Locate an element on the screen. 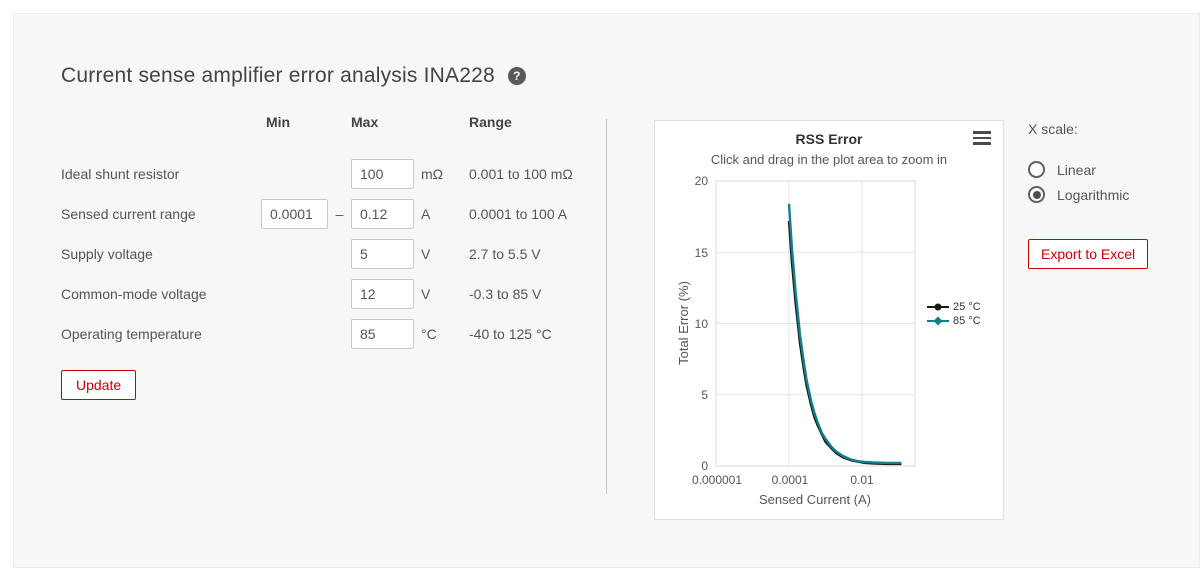 The height and width of the screenshot is (575, 1204). y-tick-0: 0 is located at coordinates (704, 466).